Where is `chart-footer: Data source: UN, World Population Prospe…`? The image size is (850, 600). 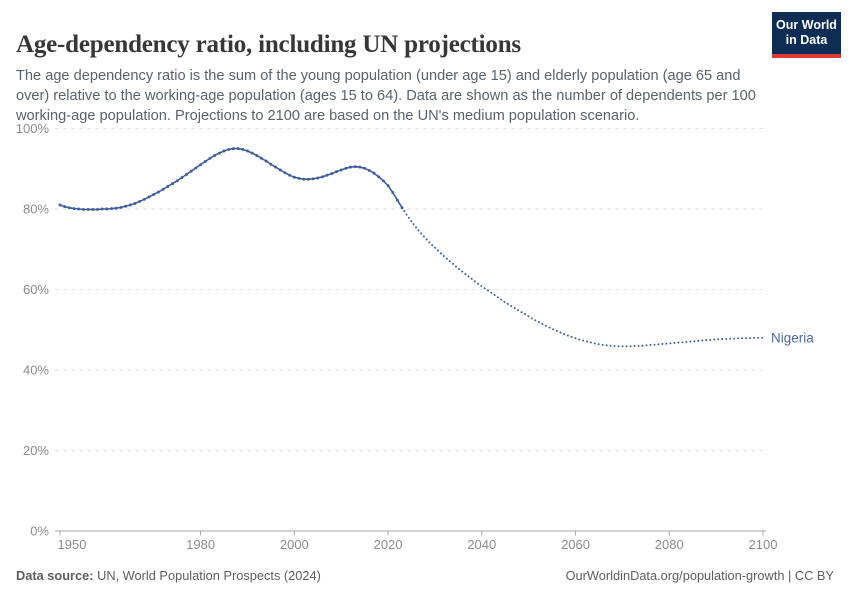
chart-footer: Data source: UN, World Population Prospe… is located at coordinates (425, 575).